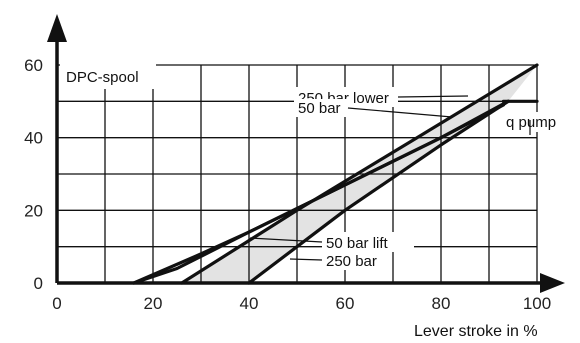  What do you see at coordinates (357, 243) in the screenshot?
I see `series-label-50-bar-lift: 50 bar lift` at bounding box center [357, 243].